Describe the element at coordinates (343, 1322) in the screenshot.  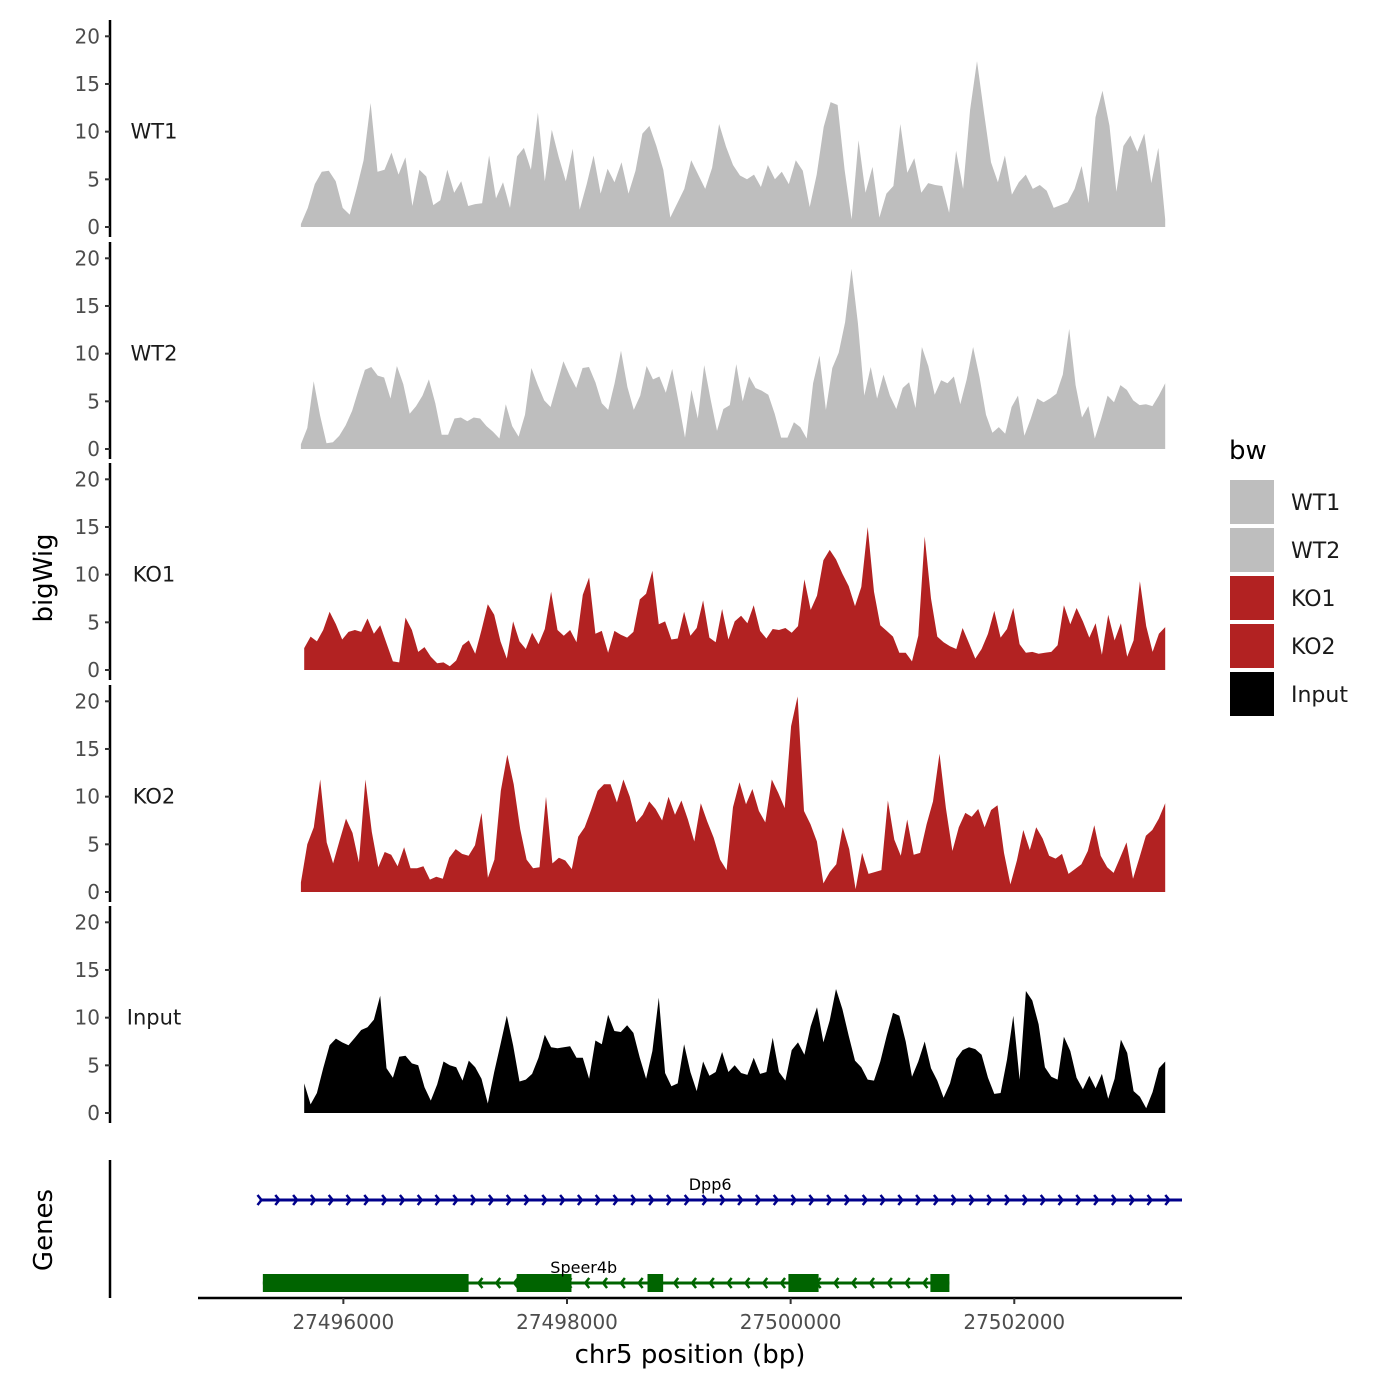
I see `x-tick-label: 27496000` at that location.